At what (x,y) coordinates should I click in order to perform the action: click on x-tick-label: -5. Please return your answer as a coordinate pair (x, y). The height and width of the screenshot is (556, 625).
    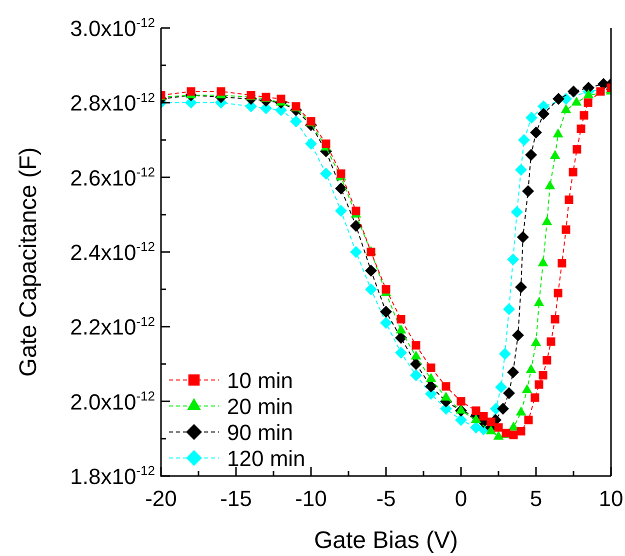
    Looking at the image, I should click on (386, 498).